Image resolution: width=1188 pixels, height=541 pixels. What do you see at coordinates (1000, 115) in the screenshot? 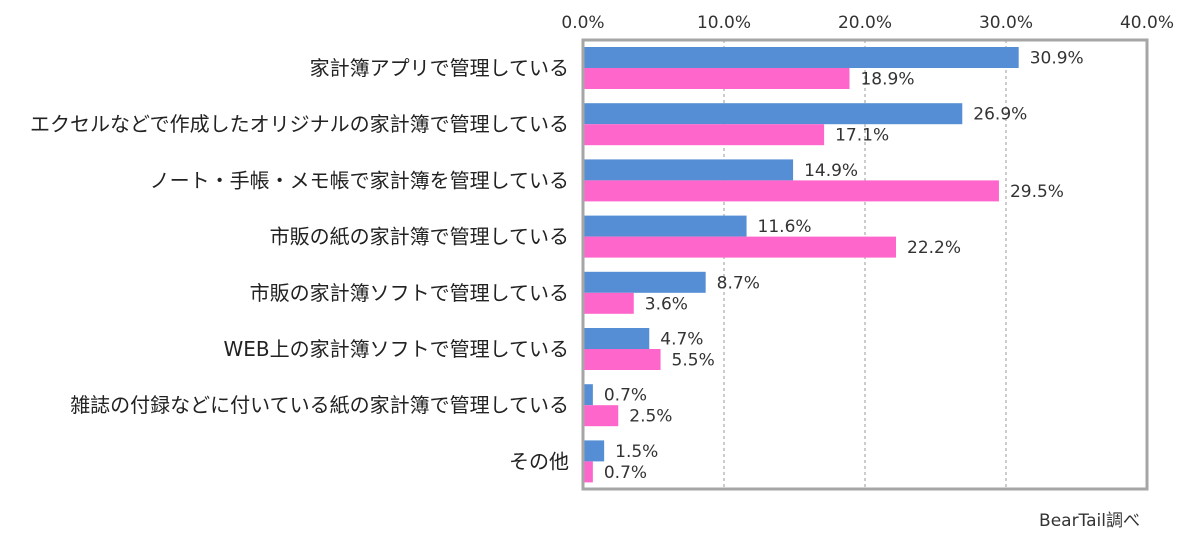
I see `data-label: 26.9%` at bounding box center [1000, 115].